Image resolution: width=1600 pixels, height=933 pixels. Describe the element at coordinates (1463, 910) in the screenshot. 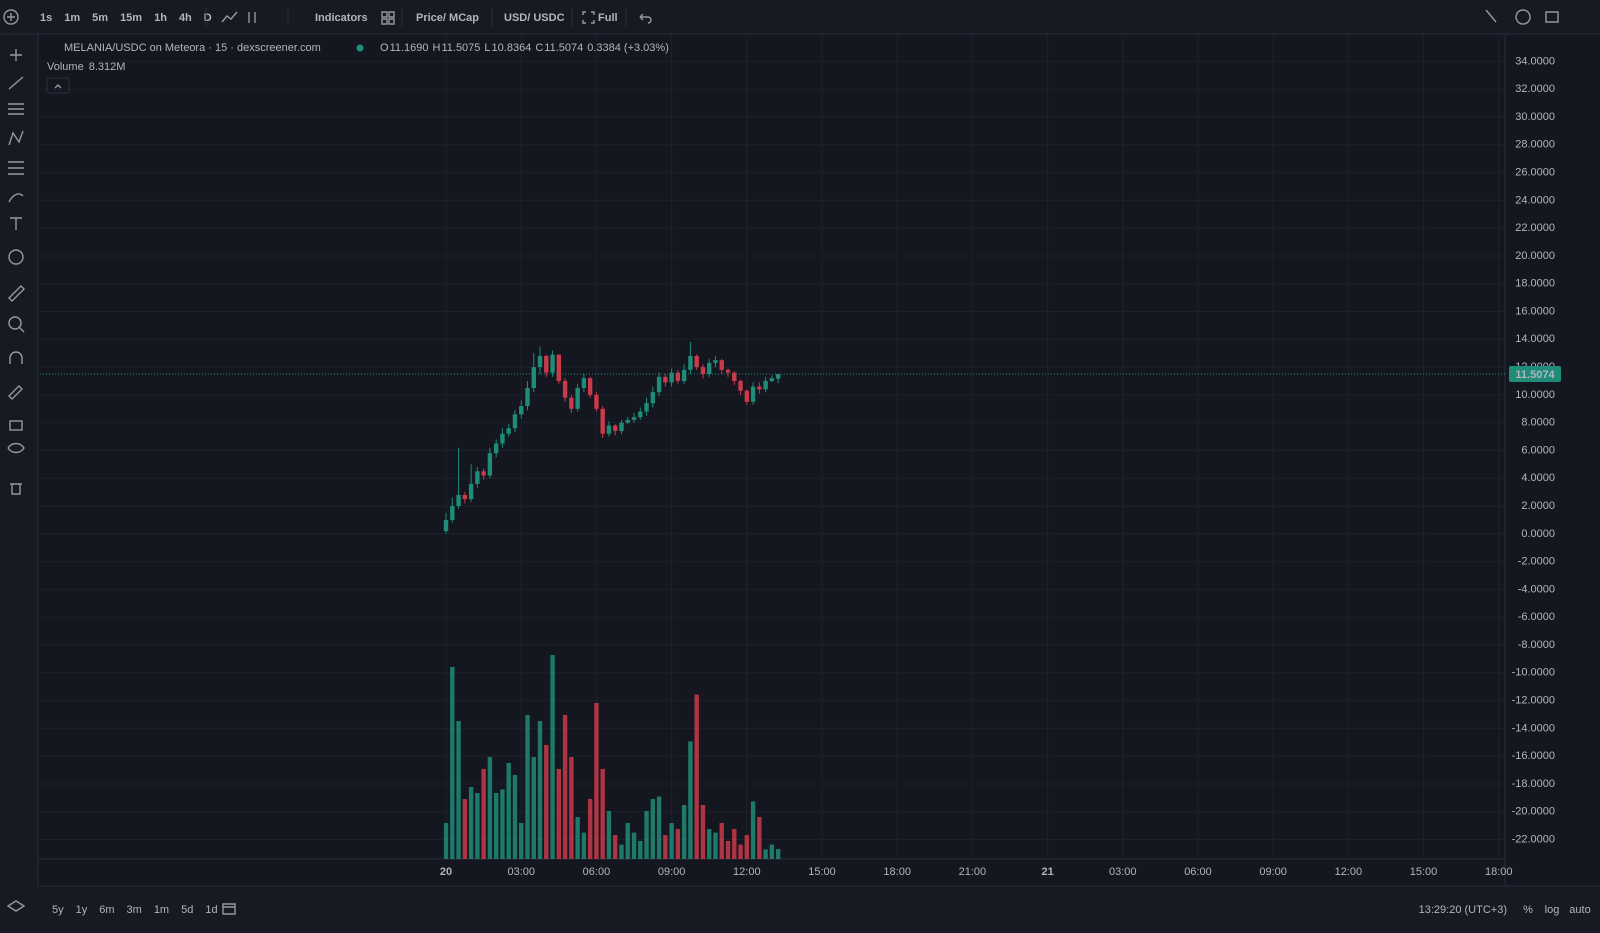

I see `clock: 13:29:20 (UTC+3)` at that location.